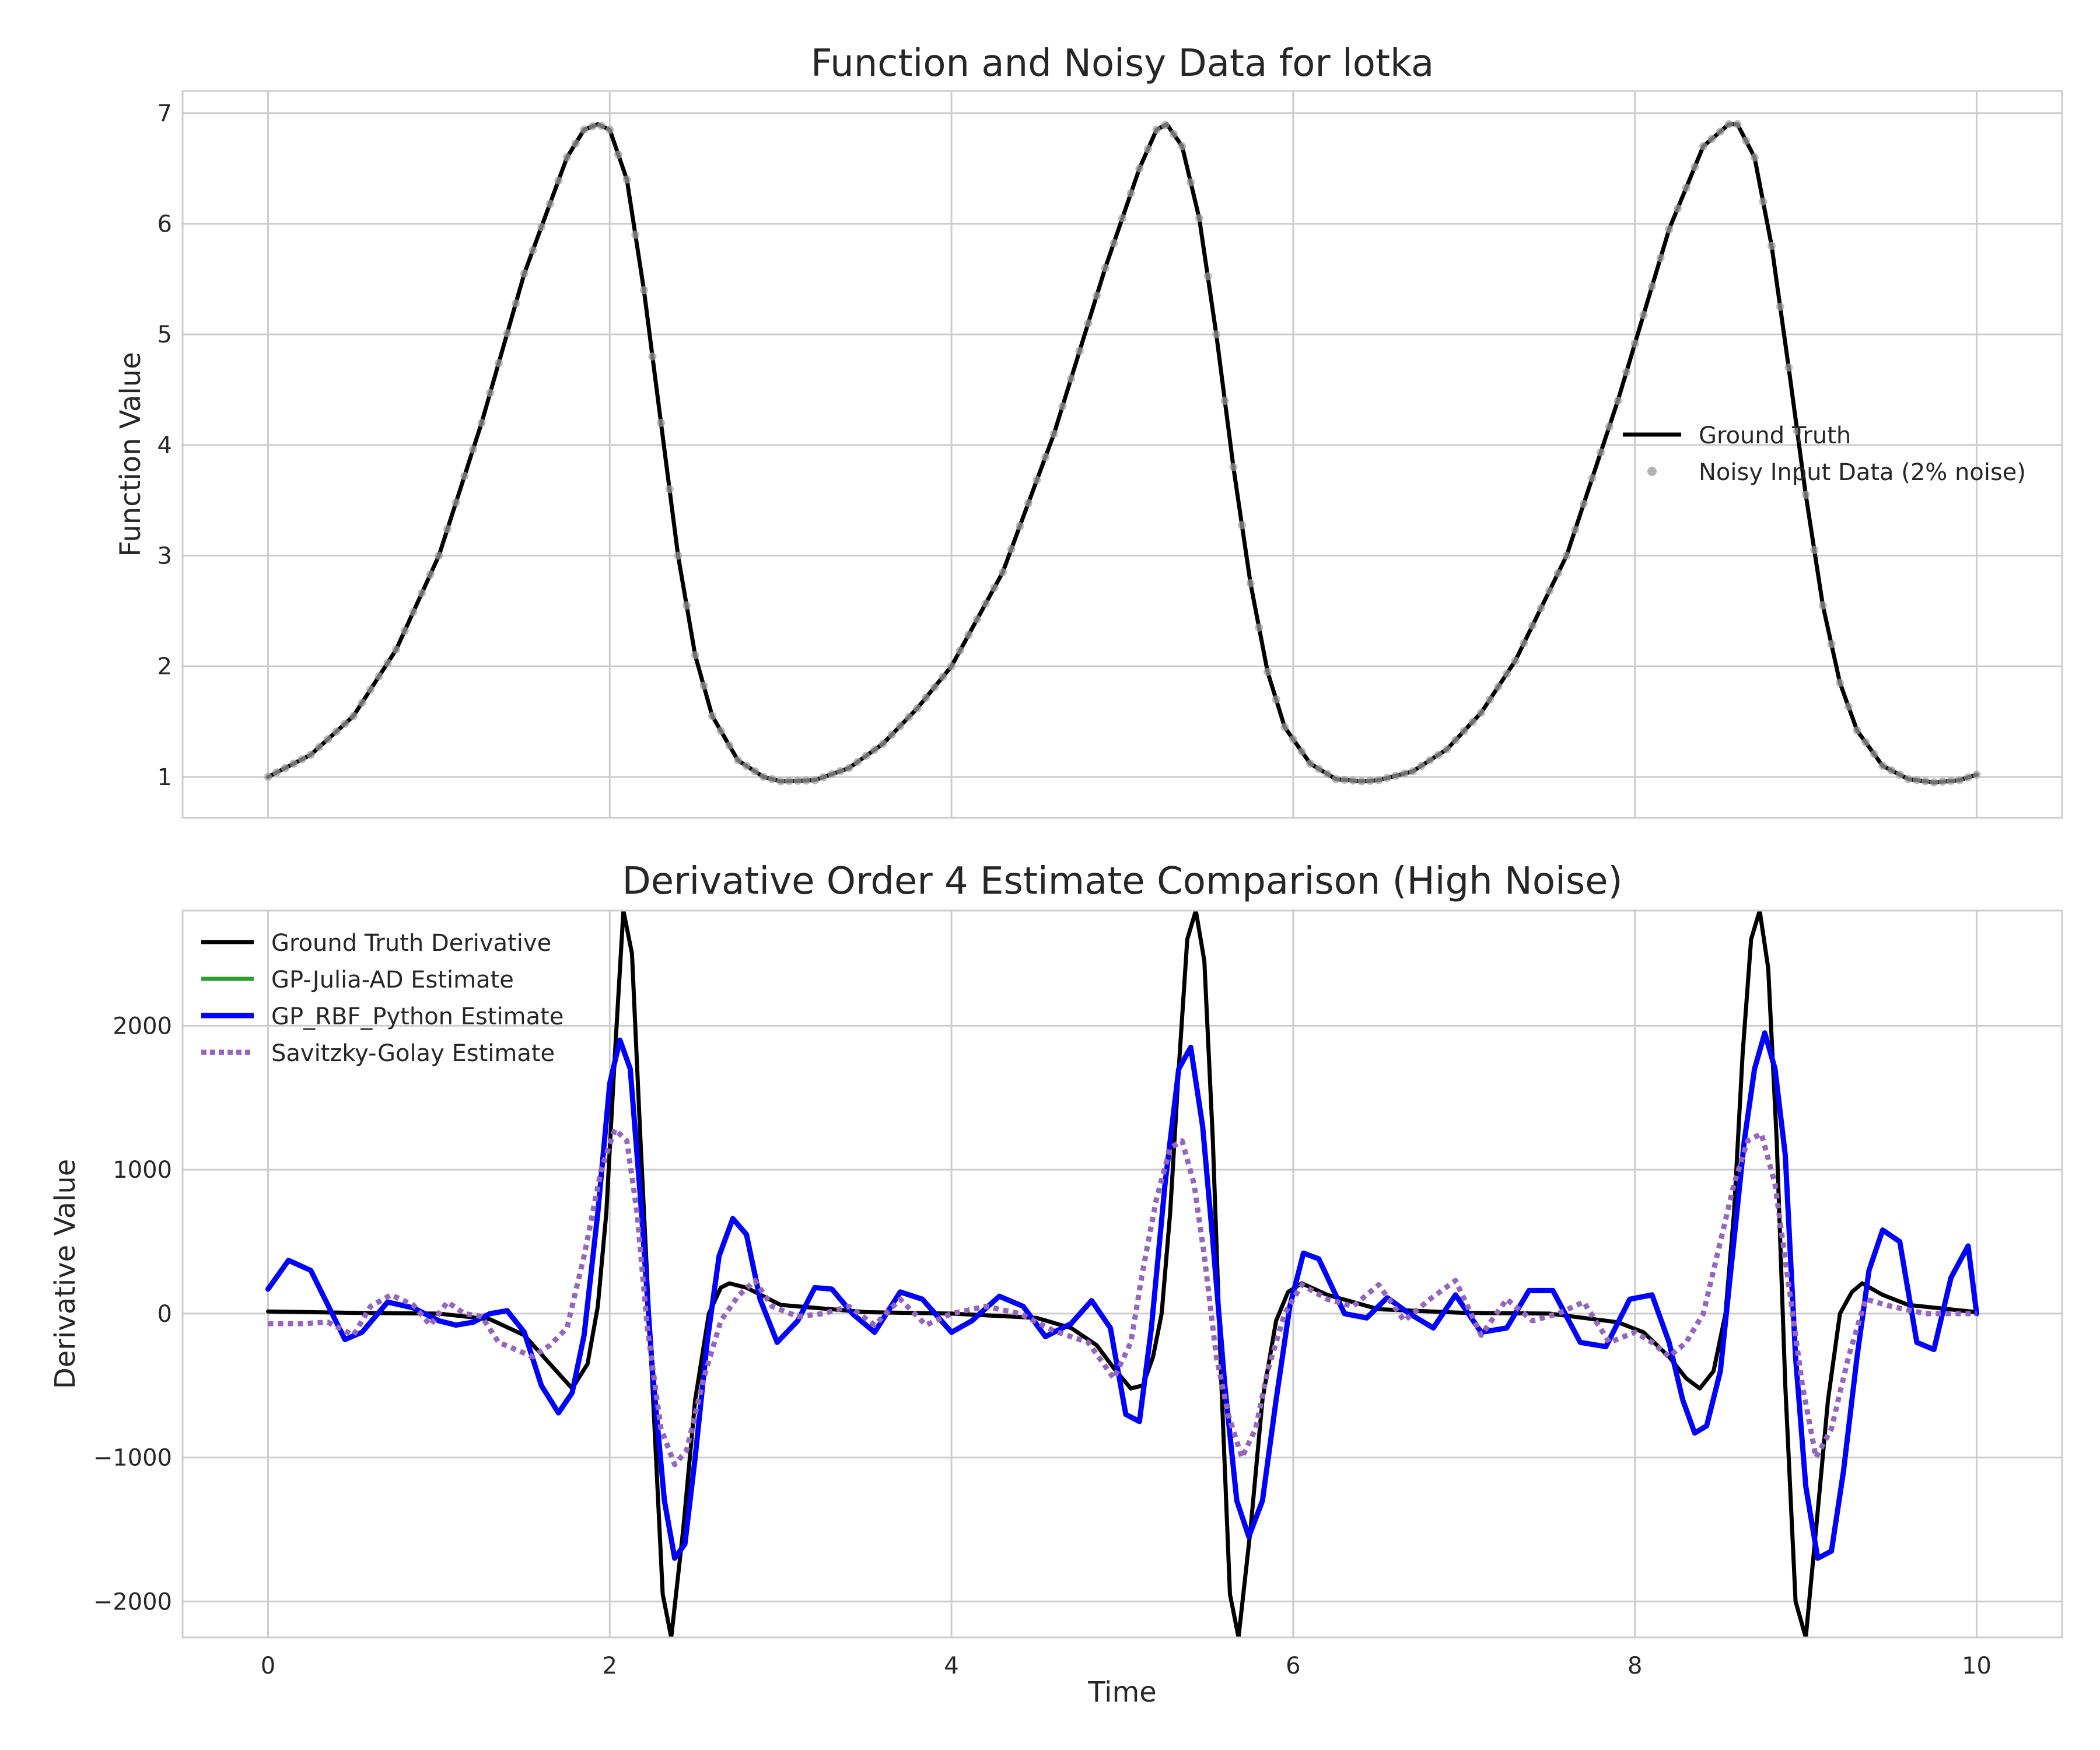 This screenshot has height=1750, width=2100. Describe the element at coordinates (413, 1053) in the screenshot. I see `legend-label-savitzky-golay: Savitzky-Golay Estimate` at that location.